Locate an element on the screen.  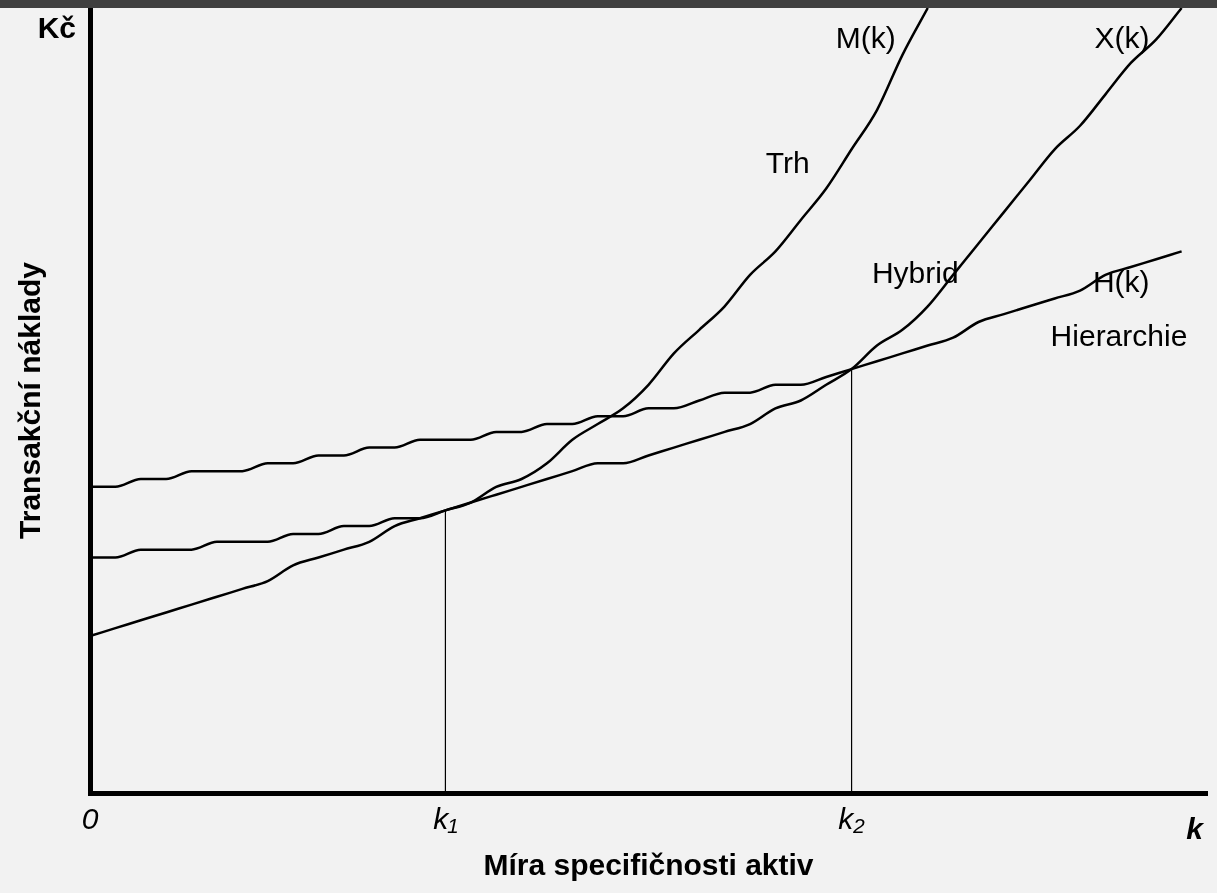
x-tick-label: k₁ is located at coordinates (445, 819).